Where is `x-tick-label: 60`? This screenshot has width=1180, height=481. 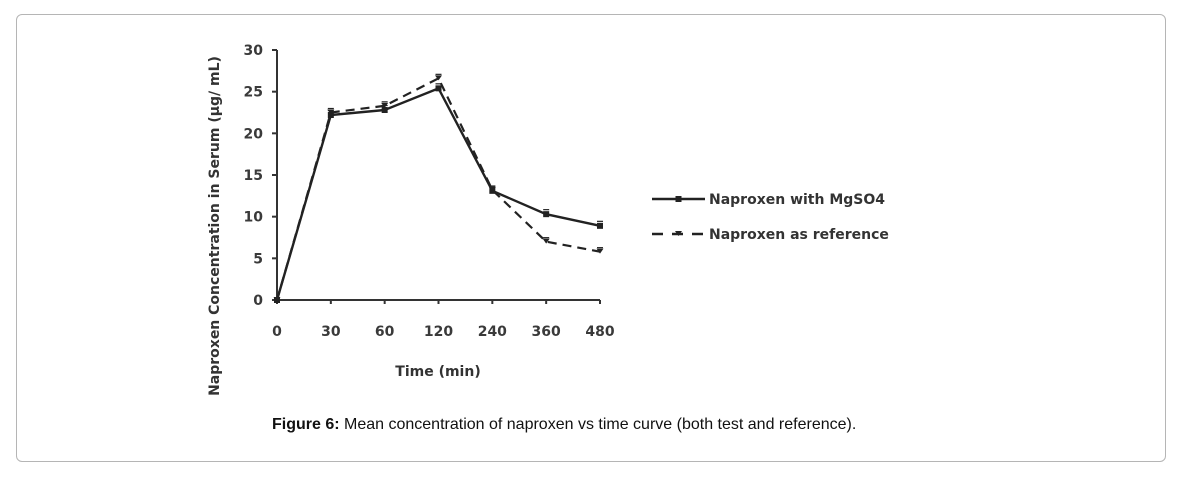 x-tick-label: 60 is located at coordinates (385, 332).